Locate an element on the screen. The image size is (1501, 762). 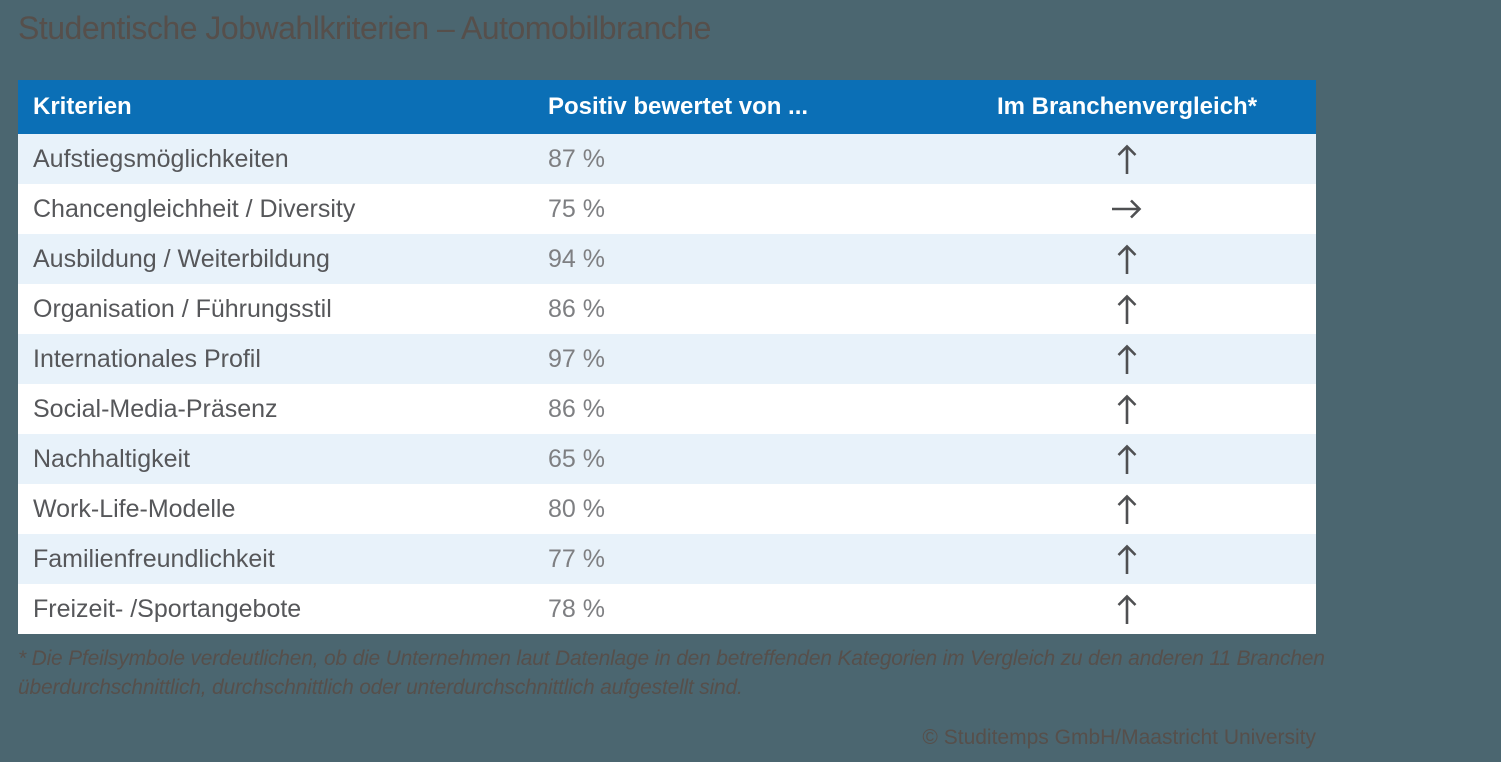
value-cell: 65 % is located at coordinates (576, 458).